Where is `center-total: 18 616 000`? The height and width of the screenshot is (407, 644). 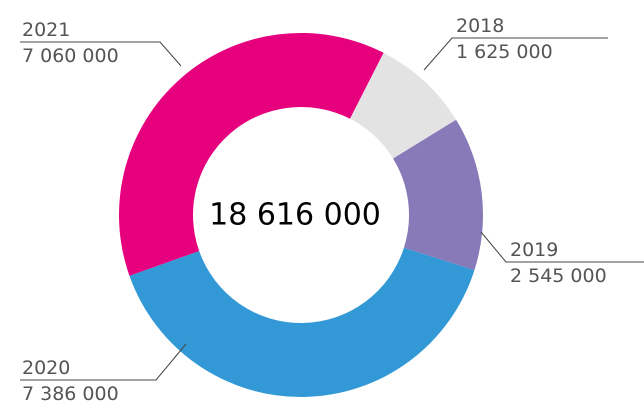 center-total: 18 616 000 is located at coordinates (295, 215).